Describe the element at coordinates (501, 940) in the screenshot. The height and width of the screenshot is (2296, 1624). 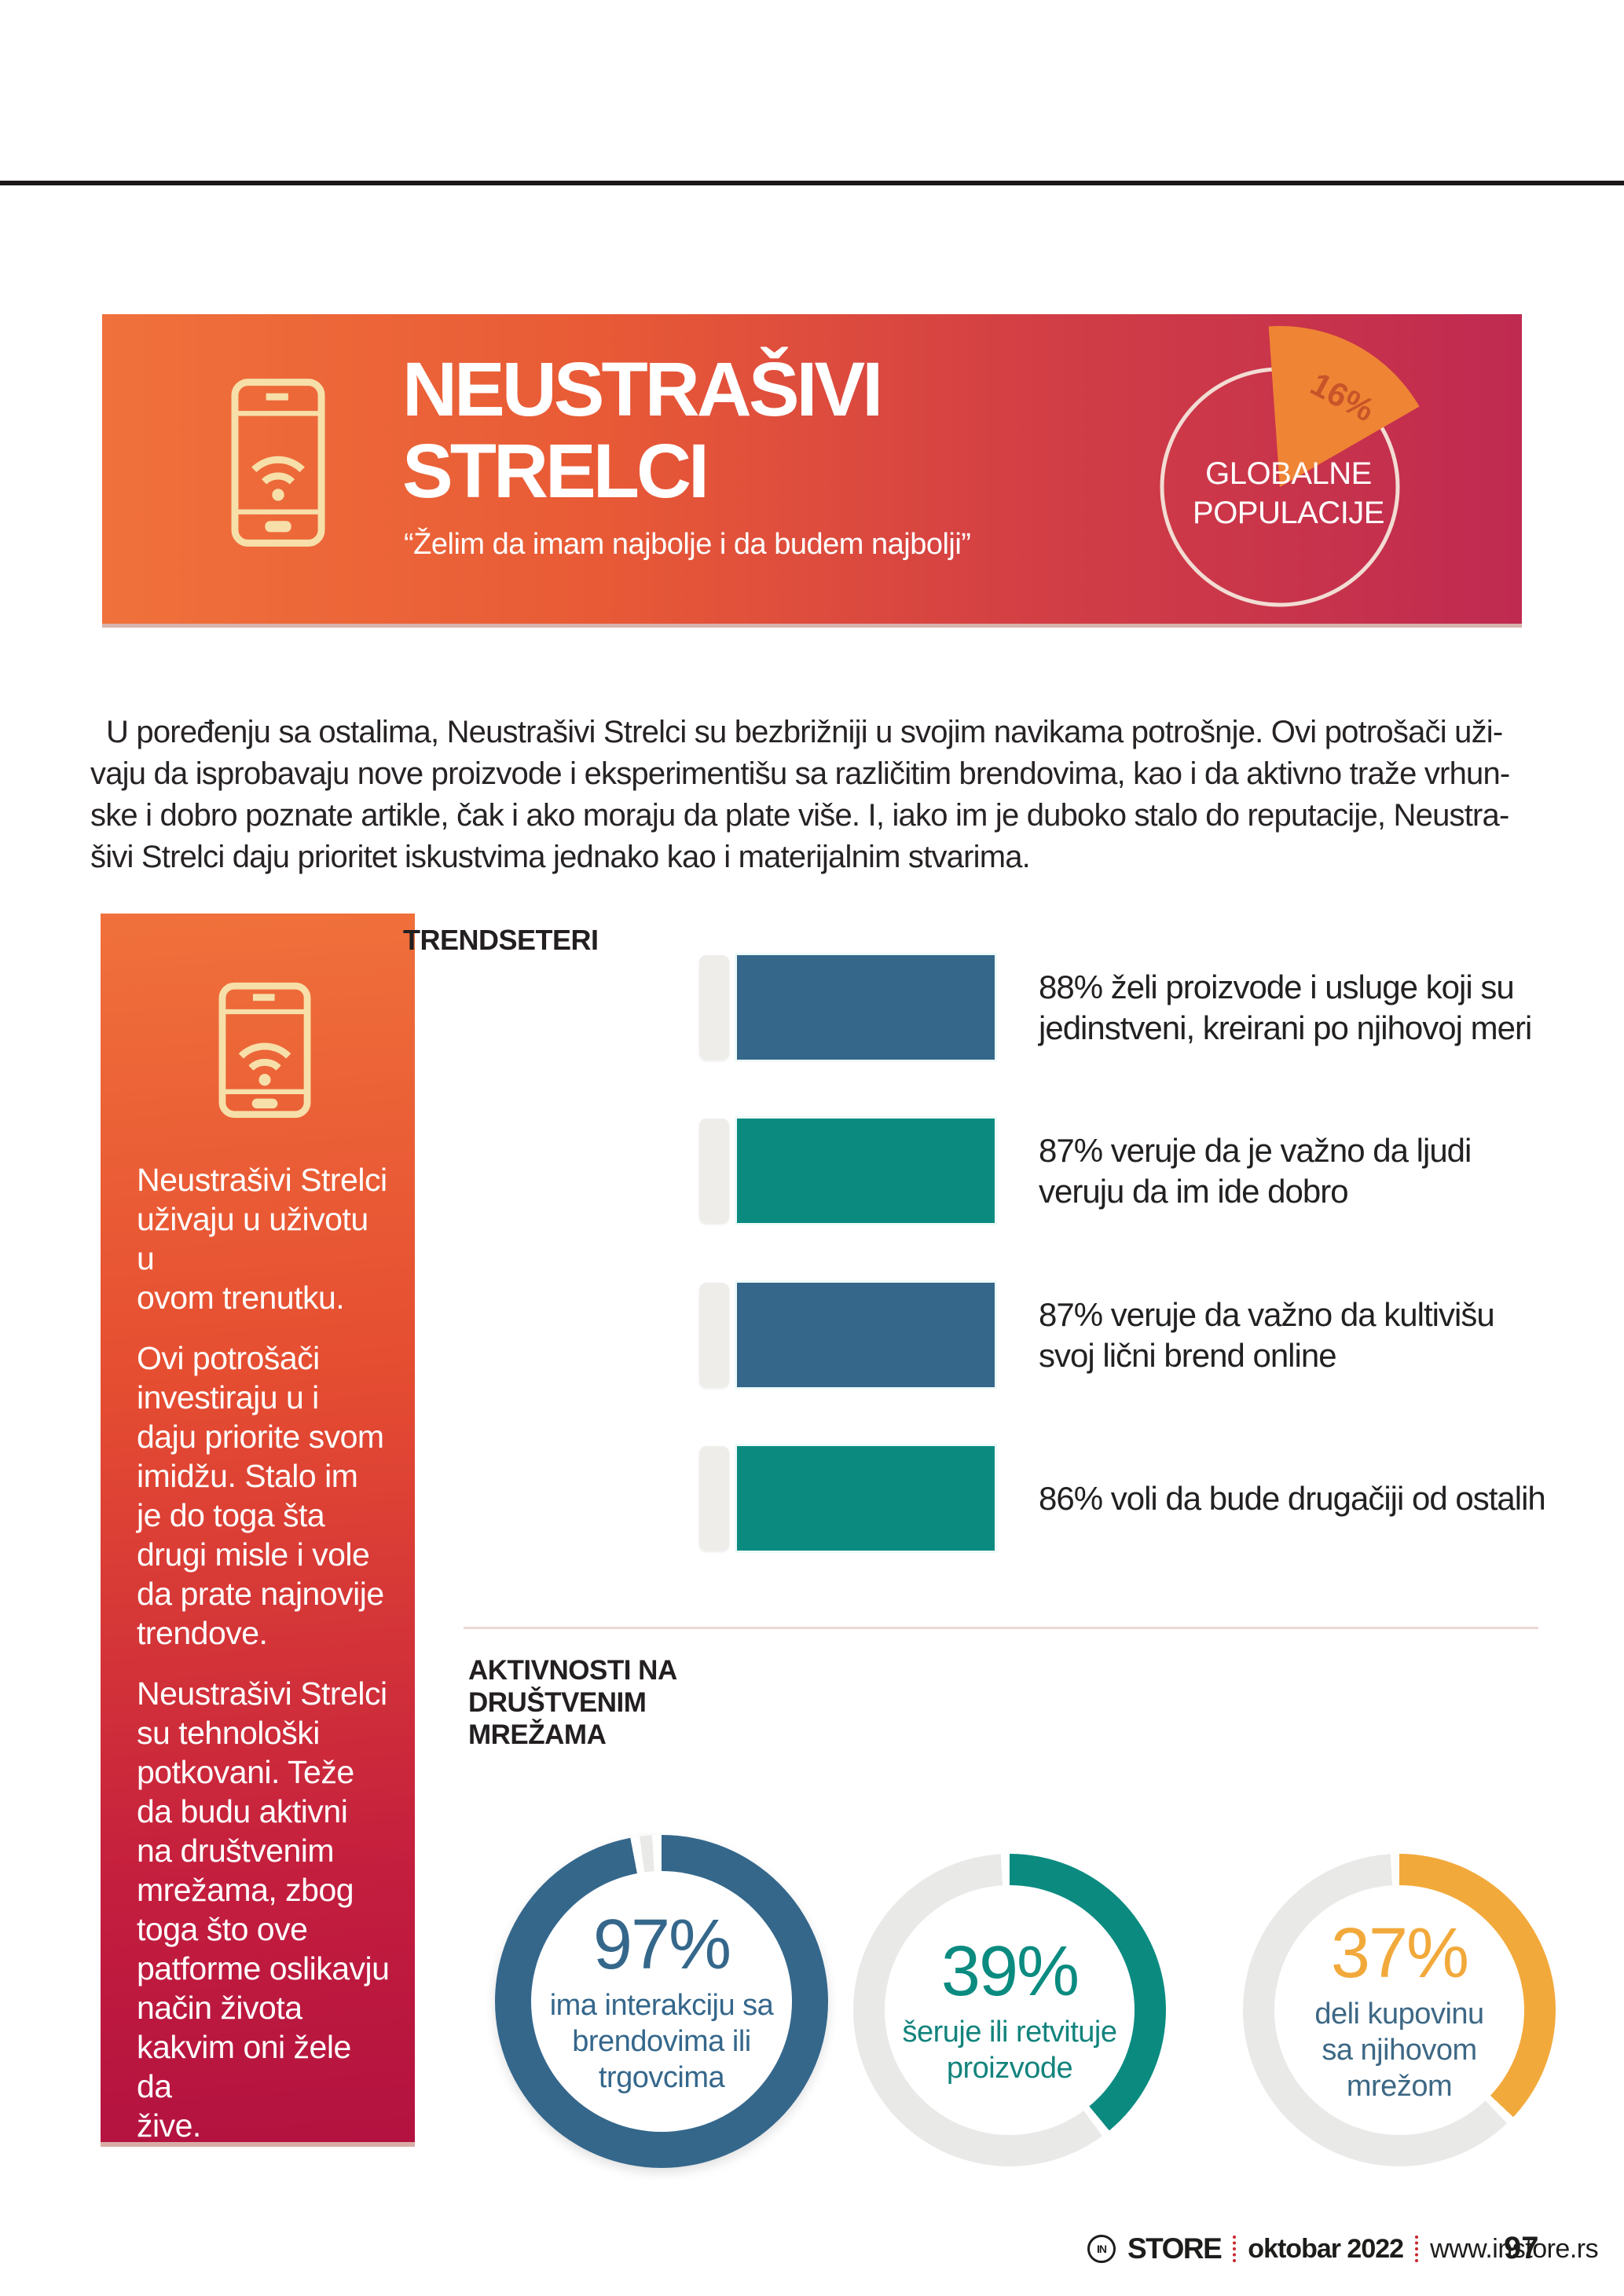
I see `trendsetters-heading: TRENDSETERI` at that location.